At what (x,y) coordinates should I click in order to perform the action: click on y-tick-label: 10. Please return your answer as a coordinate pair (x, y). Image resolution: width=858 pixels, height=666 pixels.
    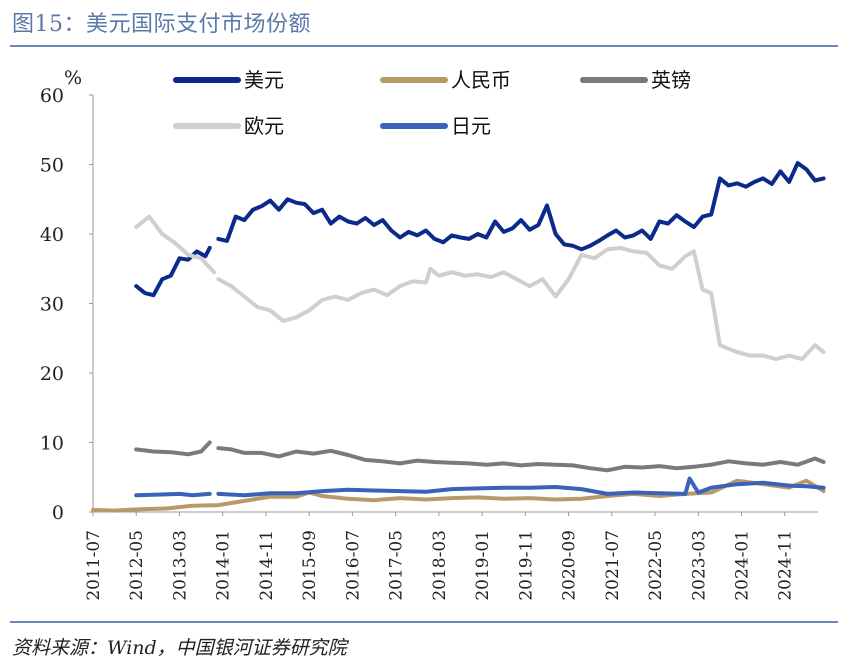
    Looking at the image, I should click on (52, 444).